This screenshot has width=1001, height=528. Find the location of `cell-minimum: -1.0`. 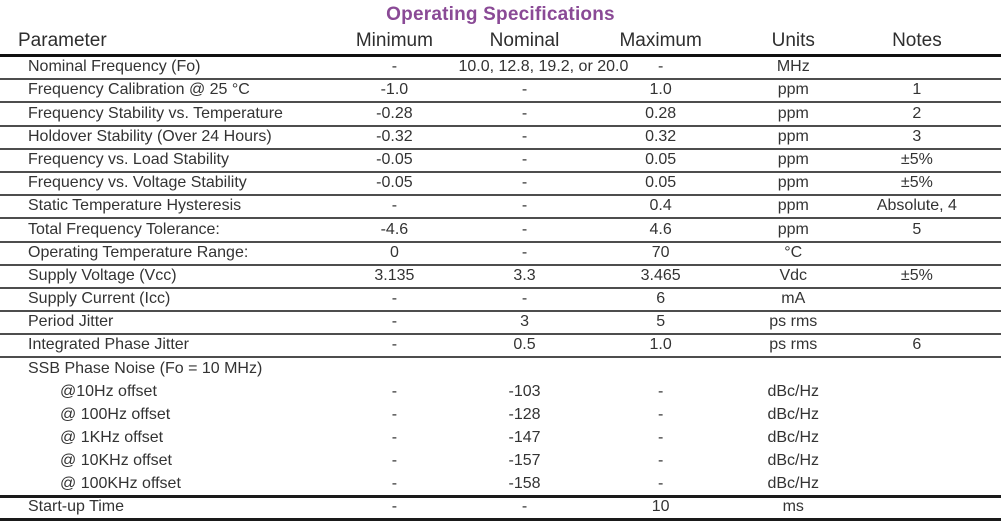

cell-minimum: -1.0 is located at coordinates (394, 90).